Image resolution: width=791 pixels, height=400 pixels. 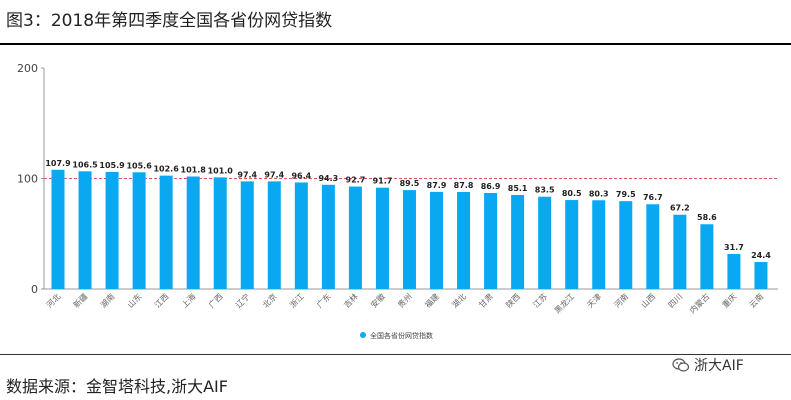 What do you see at coordinates (328, 178) in the screenshot?
I see `data-label: 94.3` at bounding box center [328, 178].